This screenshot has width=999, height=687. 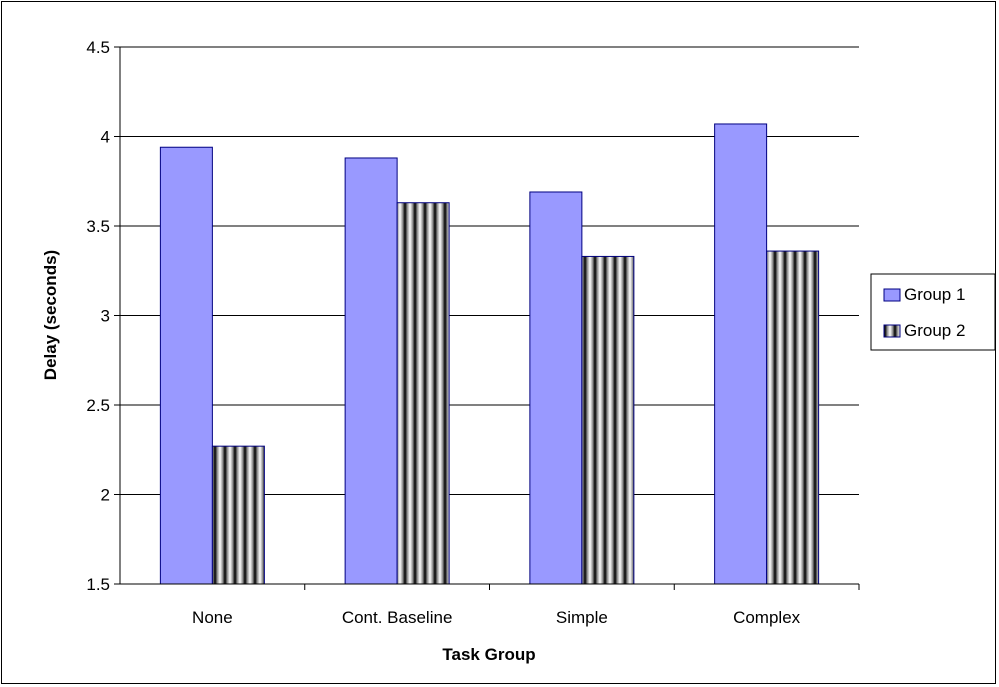 I want to click on bar-group-2-complex, so click(x=793, y=417).